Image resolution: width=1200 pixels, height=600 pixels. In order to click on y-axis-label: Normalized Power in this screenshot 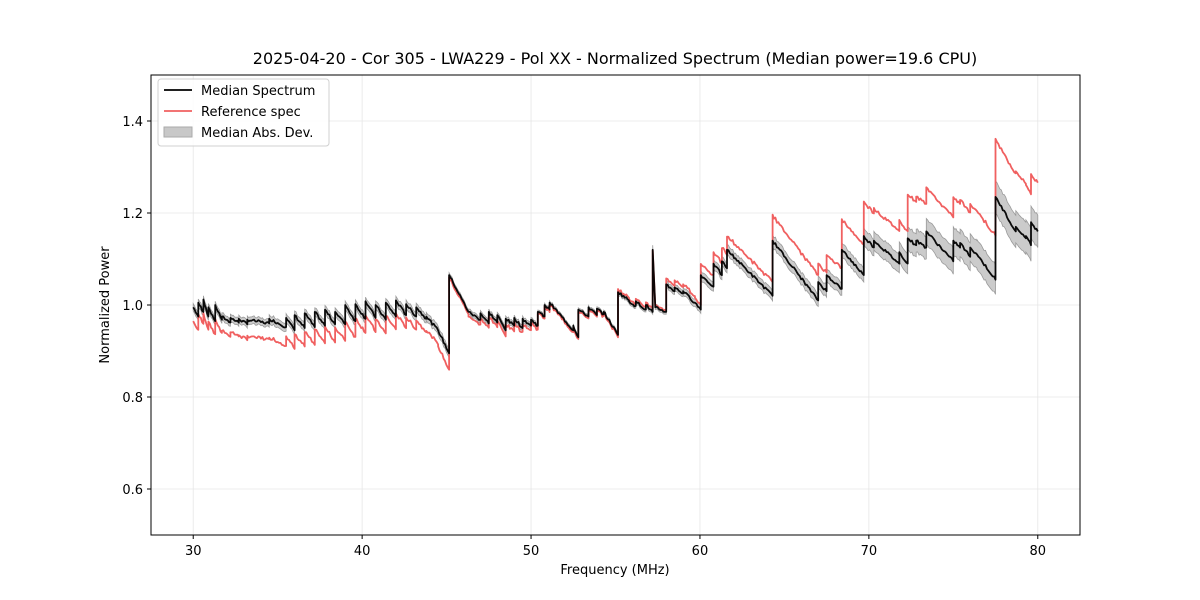, I will do `click(105, 305)`.